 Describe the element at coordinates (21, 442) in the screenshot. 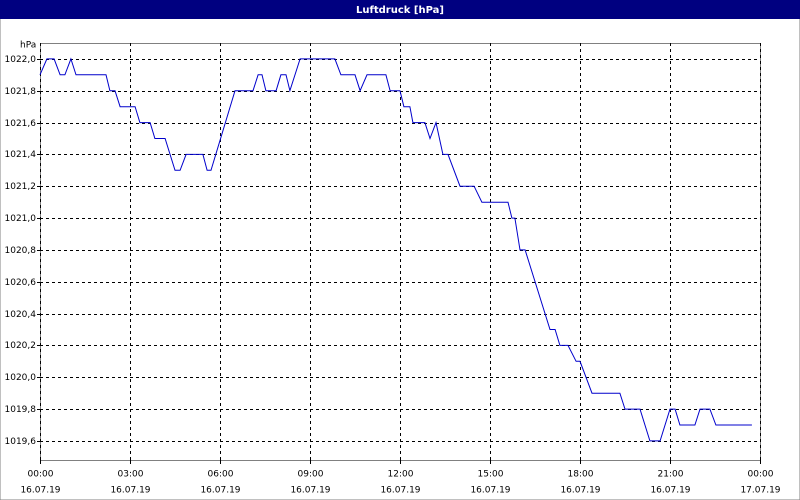

I see `y-tick-label: 1019,6` at that location.